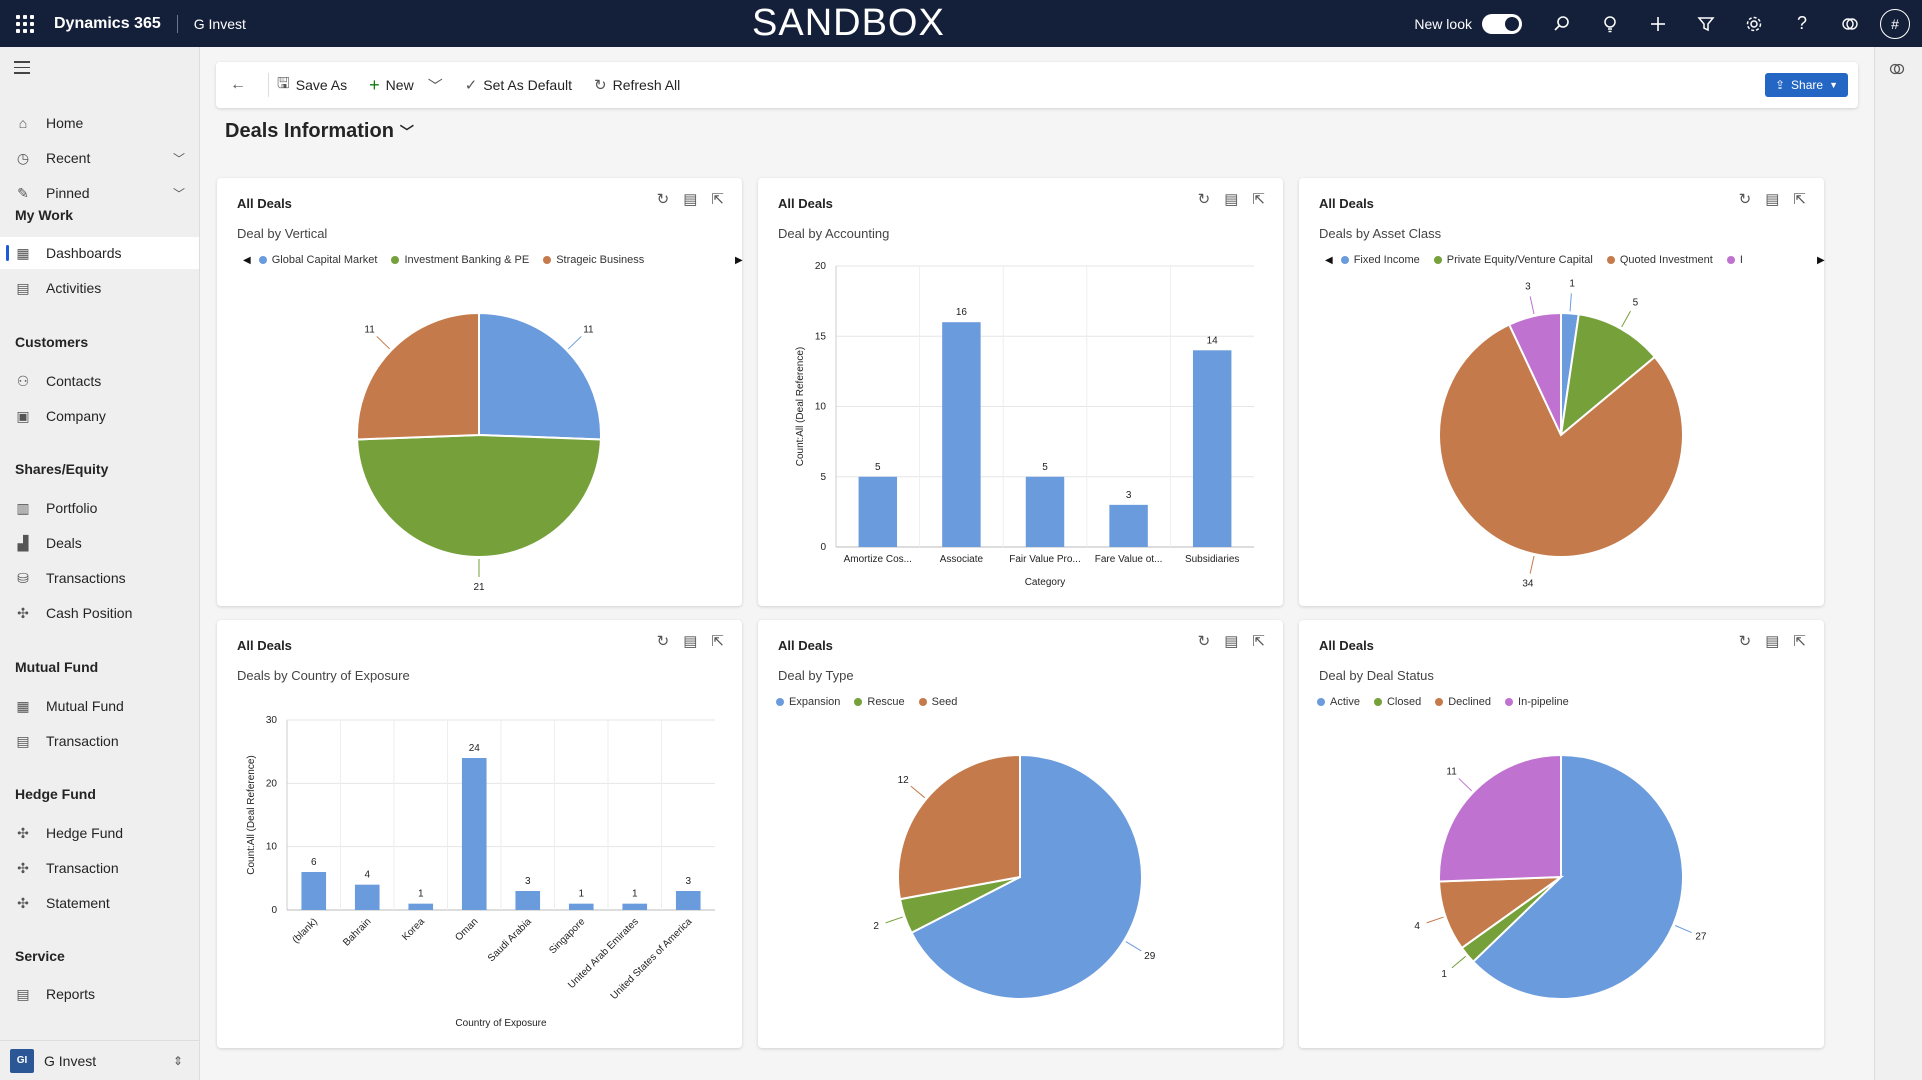  What do you see at coordinates (1513, 260) in the screenshot?
I see `legend-item: Private Equity/Venture Capital` at bounding box center [1513, 260].